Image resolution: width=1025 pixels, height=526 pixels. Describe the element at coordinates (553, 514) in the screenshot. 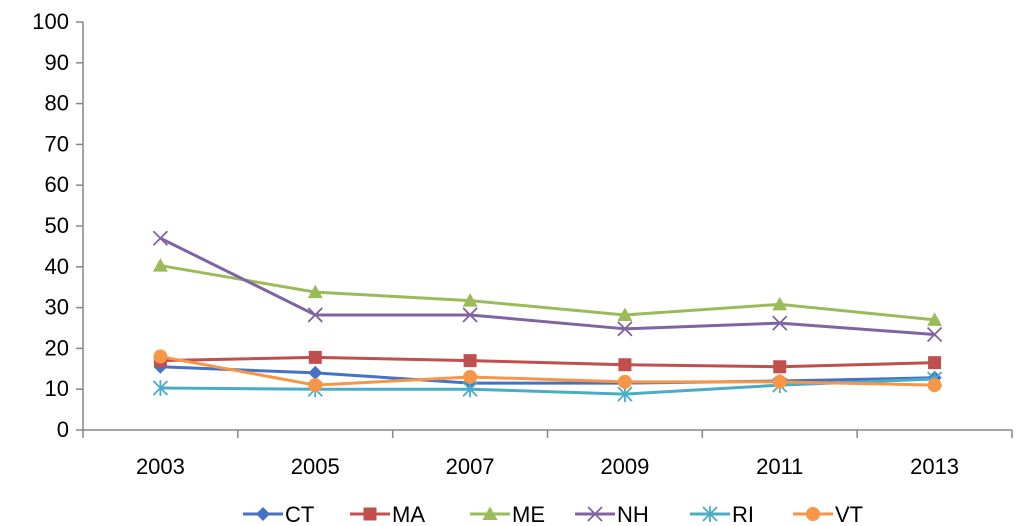

I see `legend: CT MA ME NH RI VT` at that location.